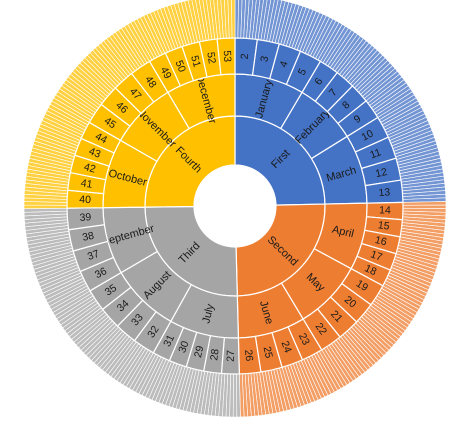  What do you see at coordinates (195, 61) in the screenshot?
I see `week-label: 51` at bounding box center [195, 61].